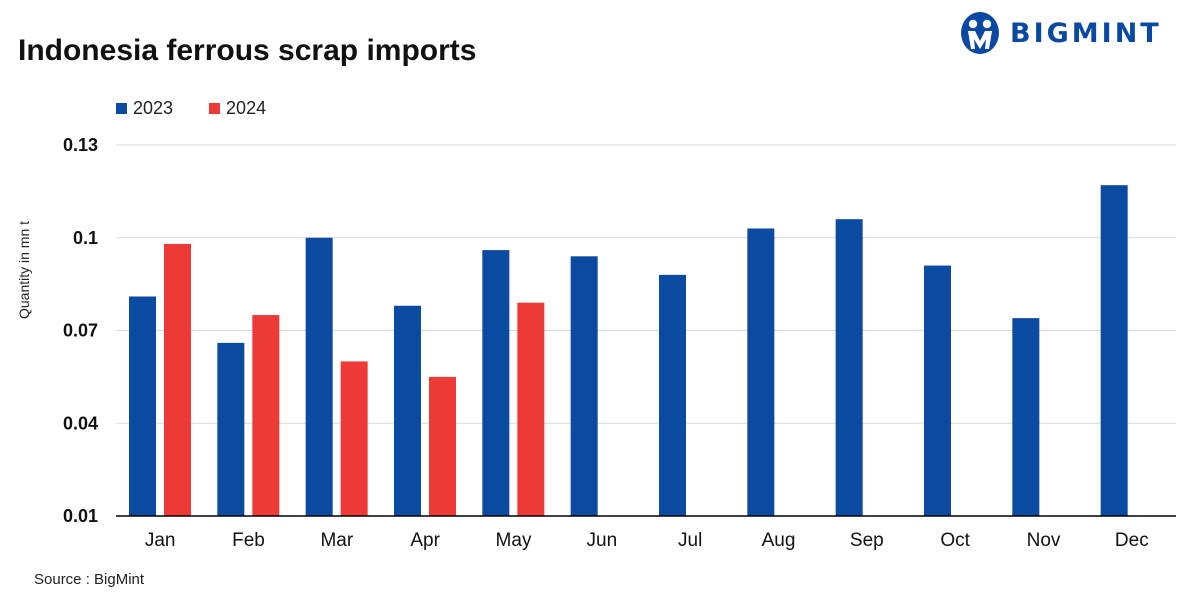 The width and height of the screenshot is (1200, 600). I want to click on source-note: Source : BigMint, so click(89, 579).